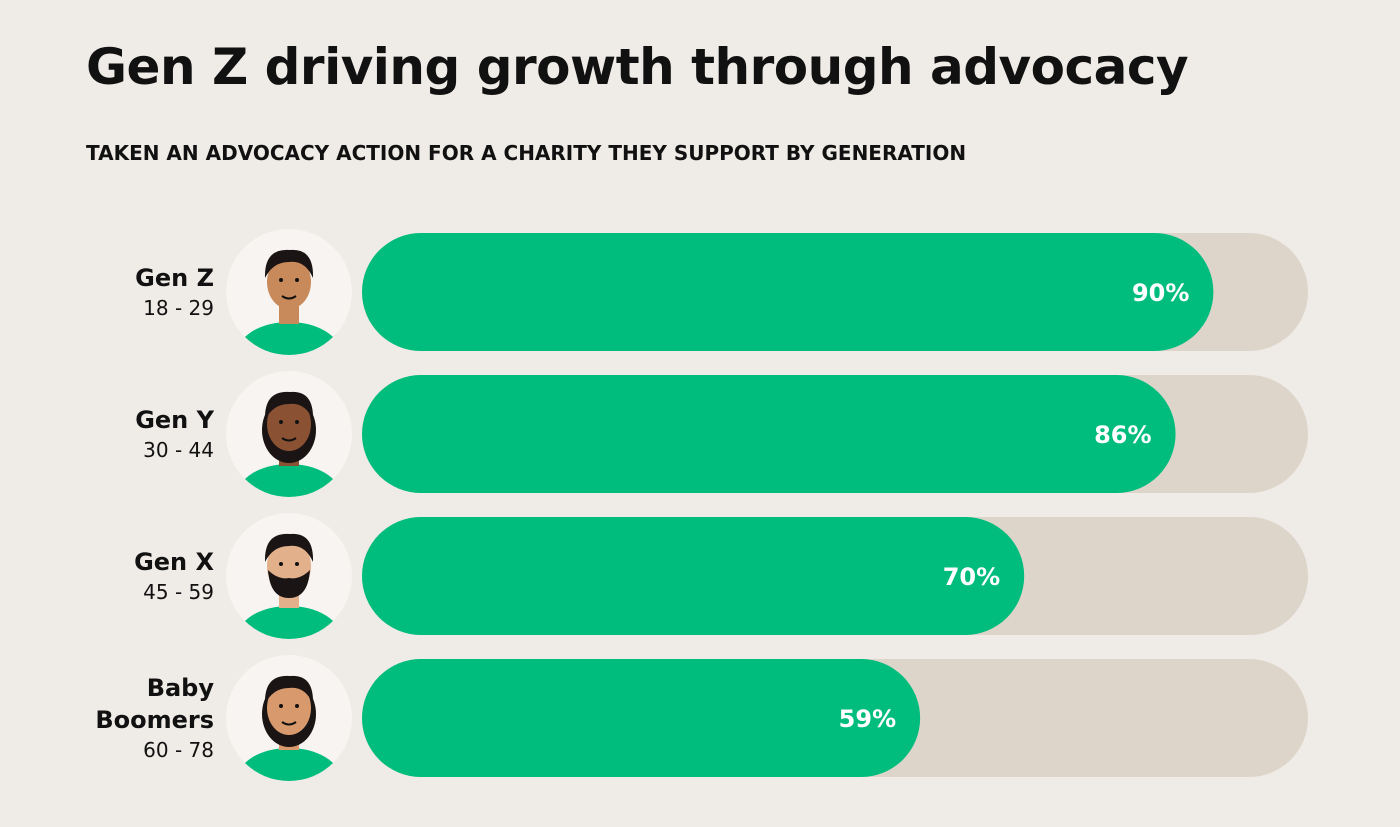  What do you see at coordinates (178, 450) in the screenshot?
I see `age-range-label: 30 - 44` at bounding box center [178, 450].